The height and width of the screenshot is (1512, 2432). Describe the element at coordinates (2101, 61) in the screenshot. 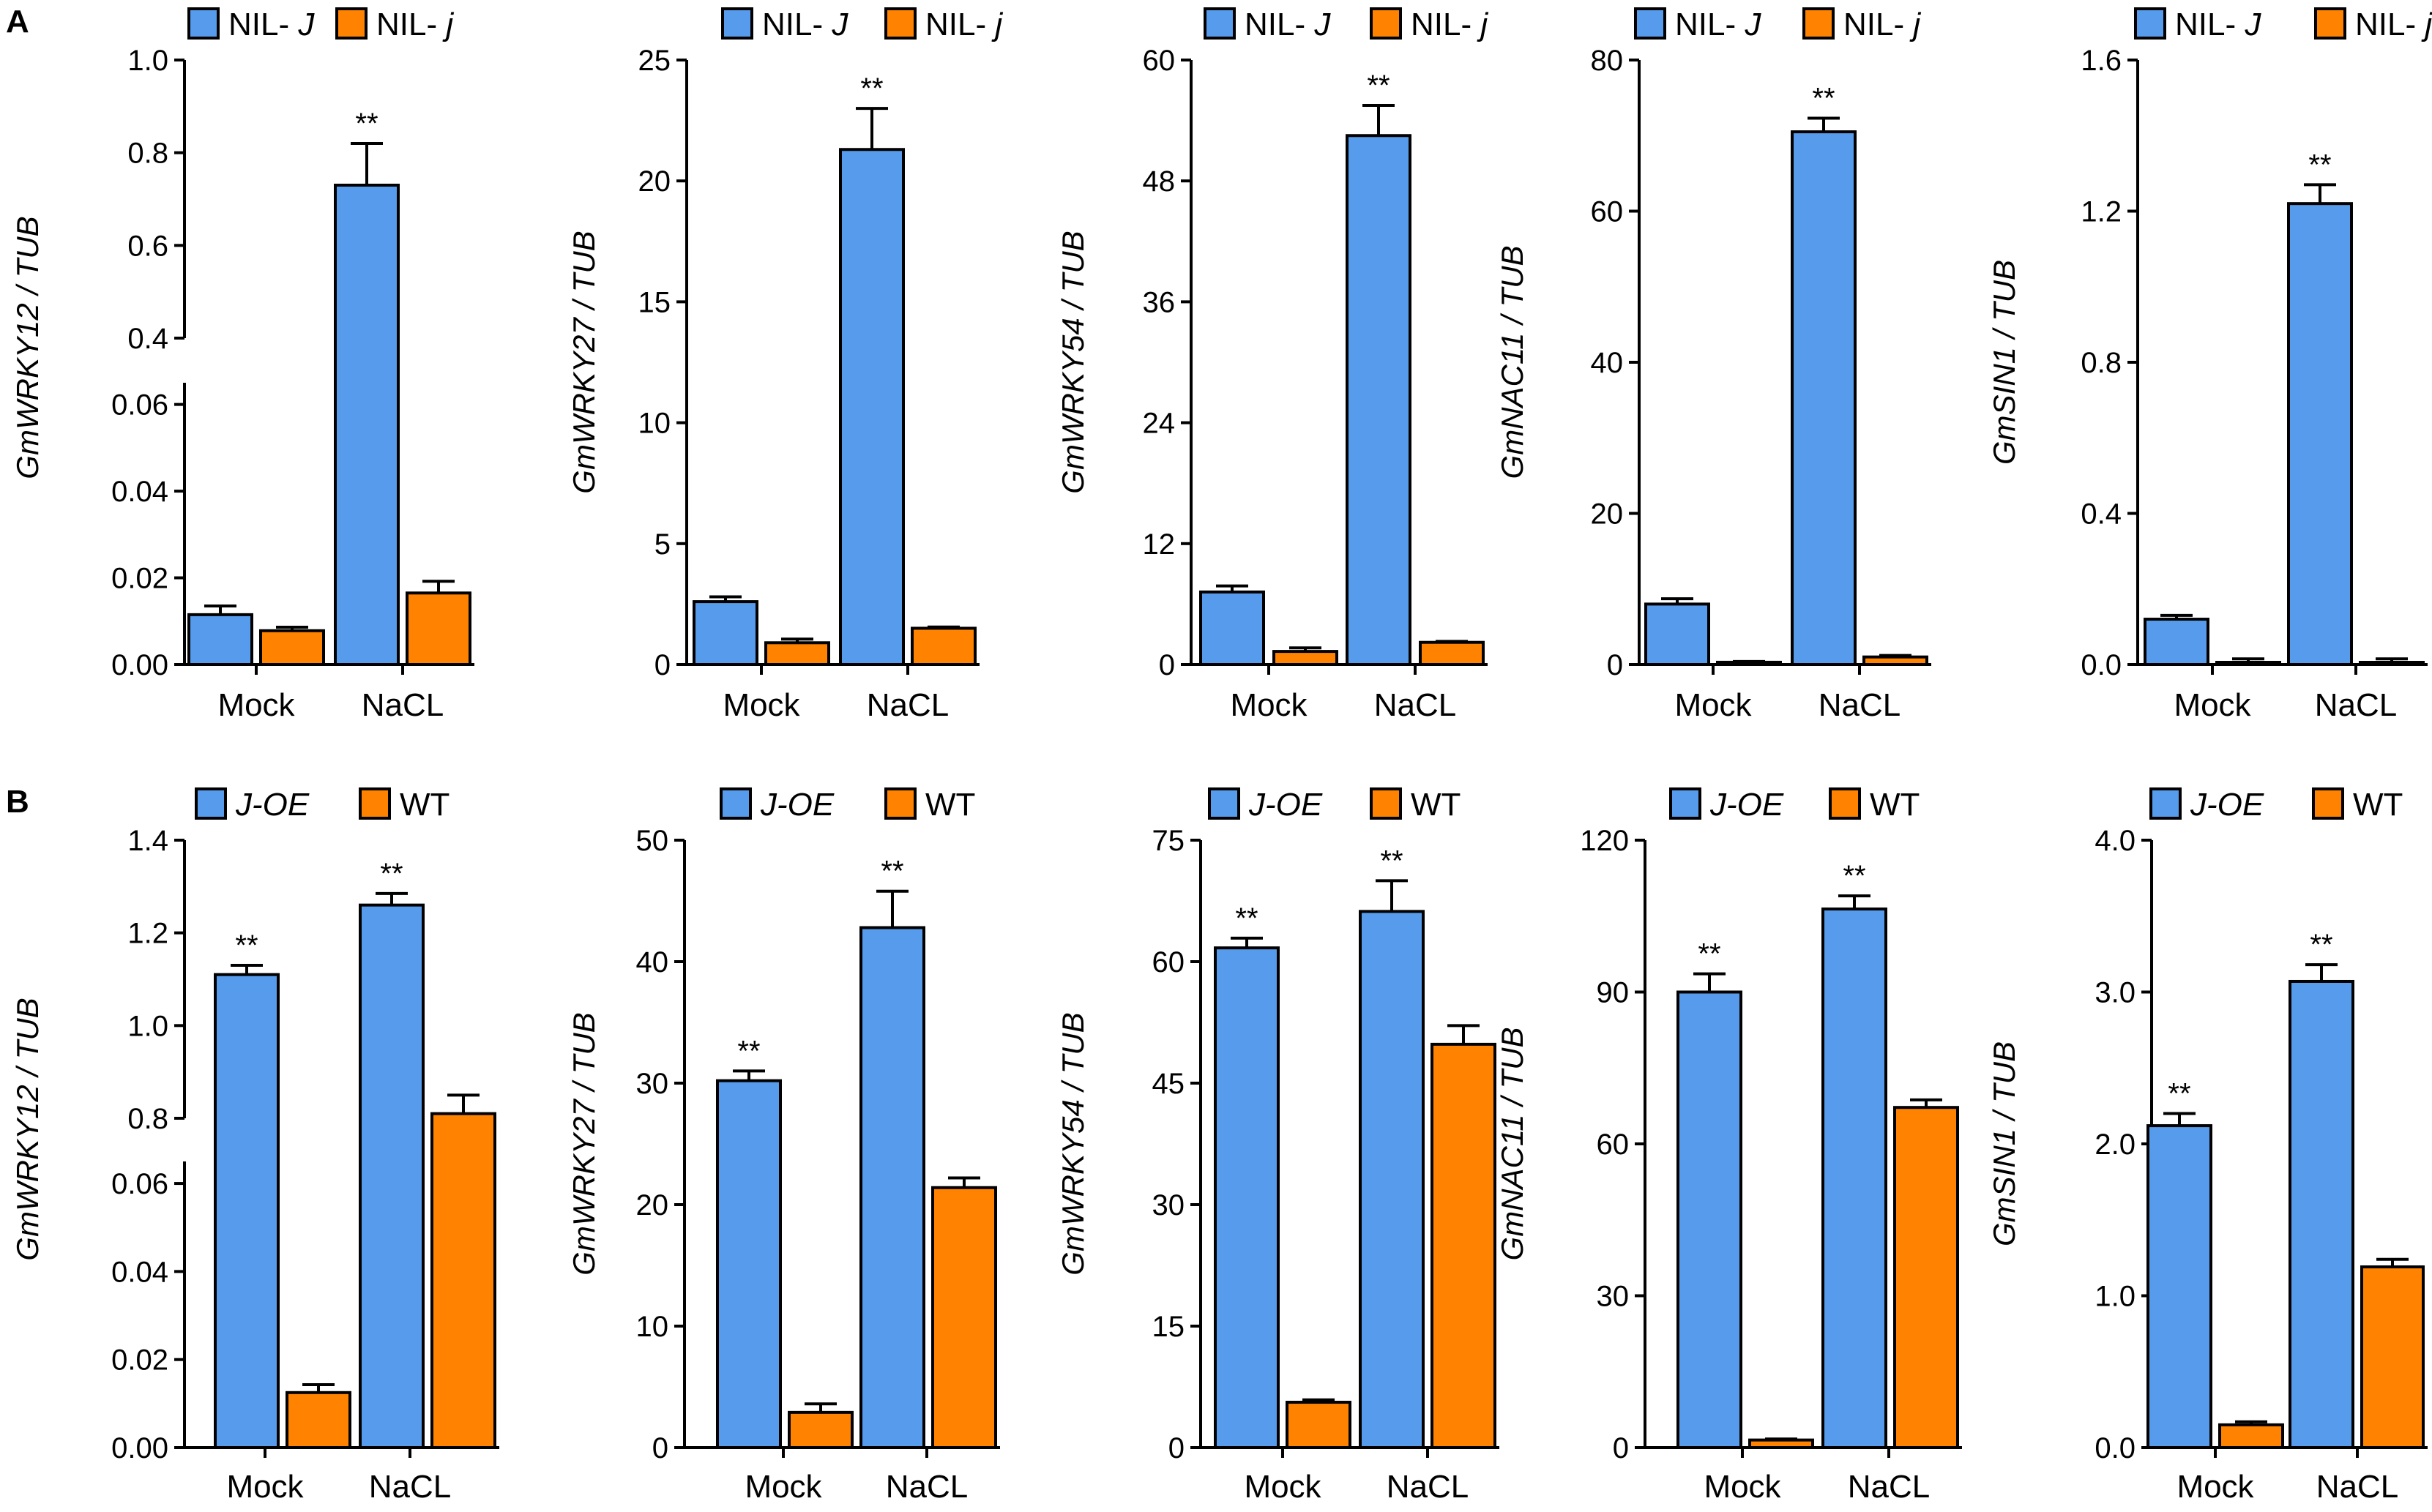

I see `y-tick-label: 1.6` at that location.